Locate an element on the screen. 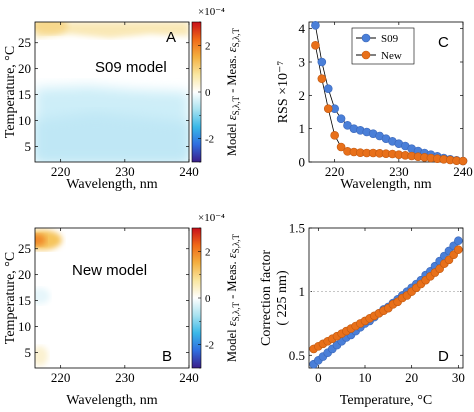  a-ytick-label: 5 is located at coordinates (28, 146).